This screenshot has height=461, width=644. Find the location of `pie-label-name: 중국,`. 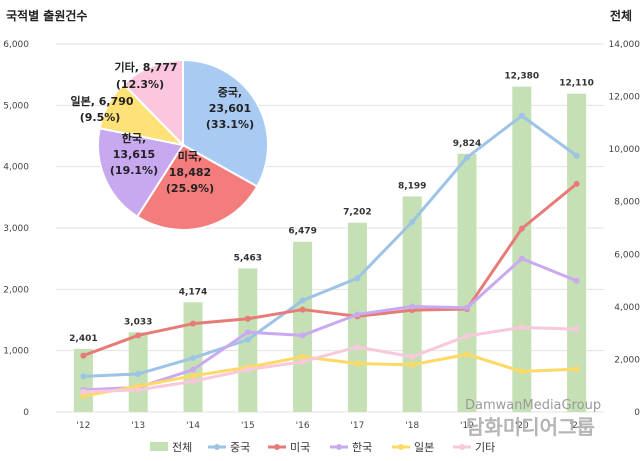

pie-label-name: 중국, is located at coordinates (230, 92).